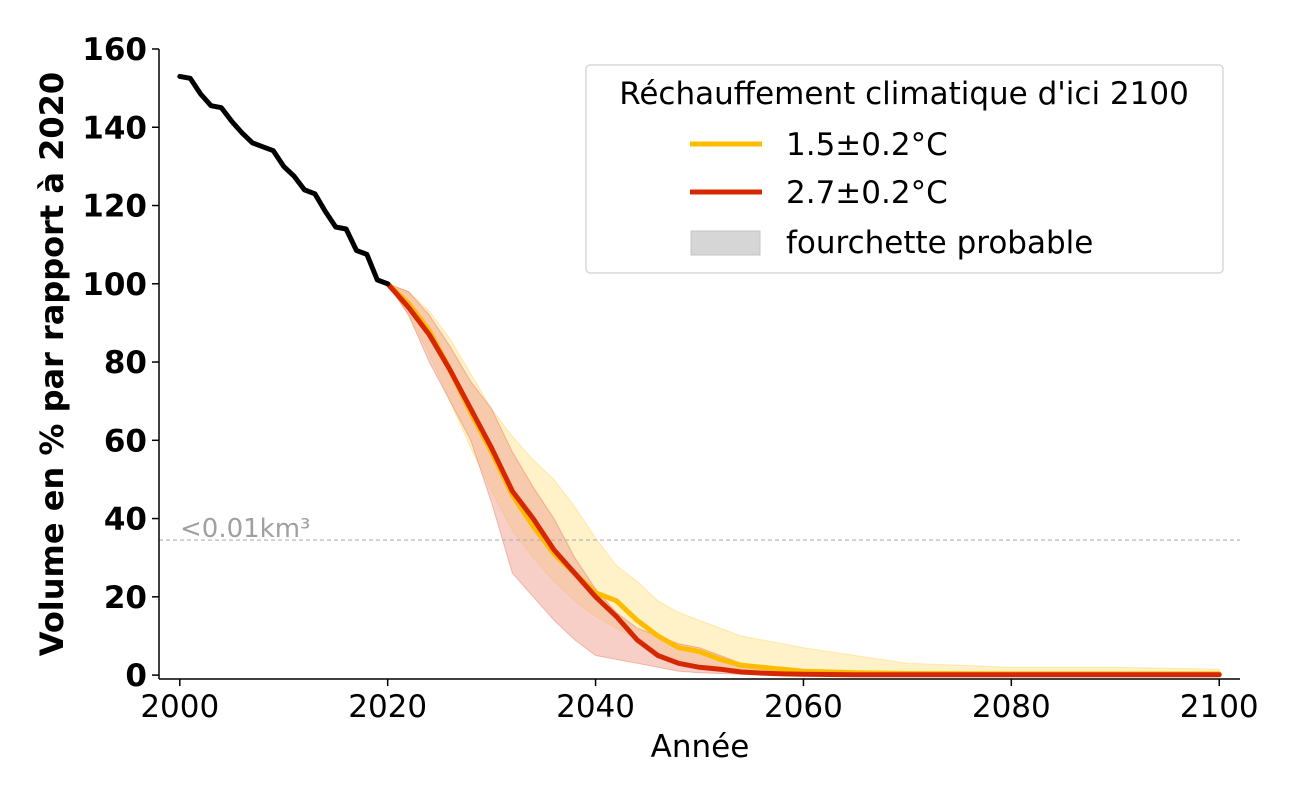 Image resolution: width=1300 pixels, height=800 pixels. I want to click on x-tick-label: 2060, so click(803, 707).